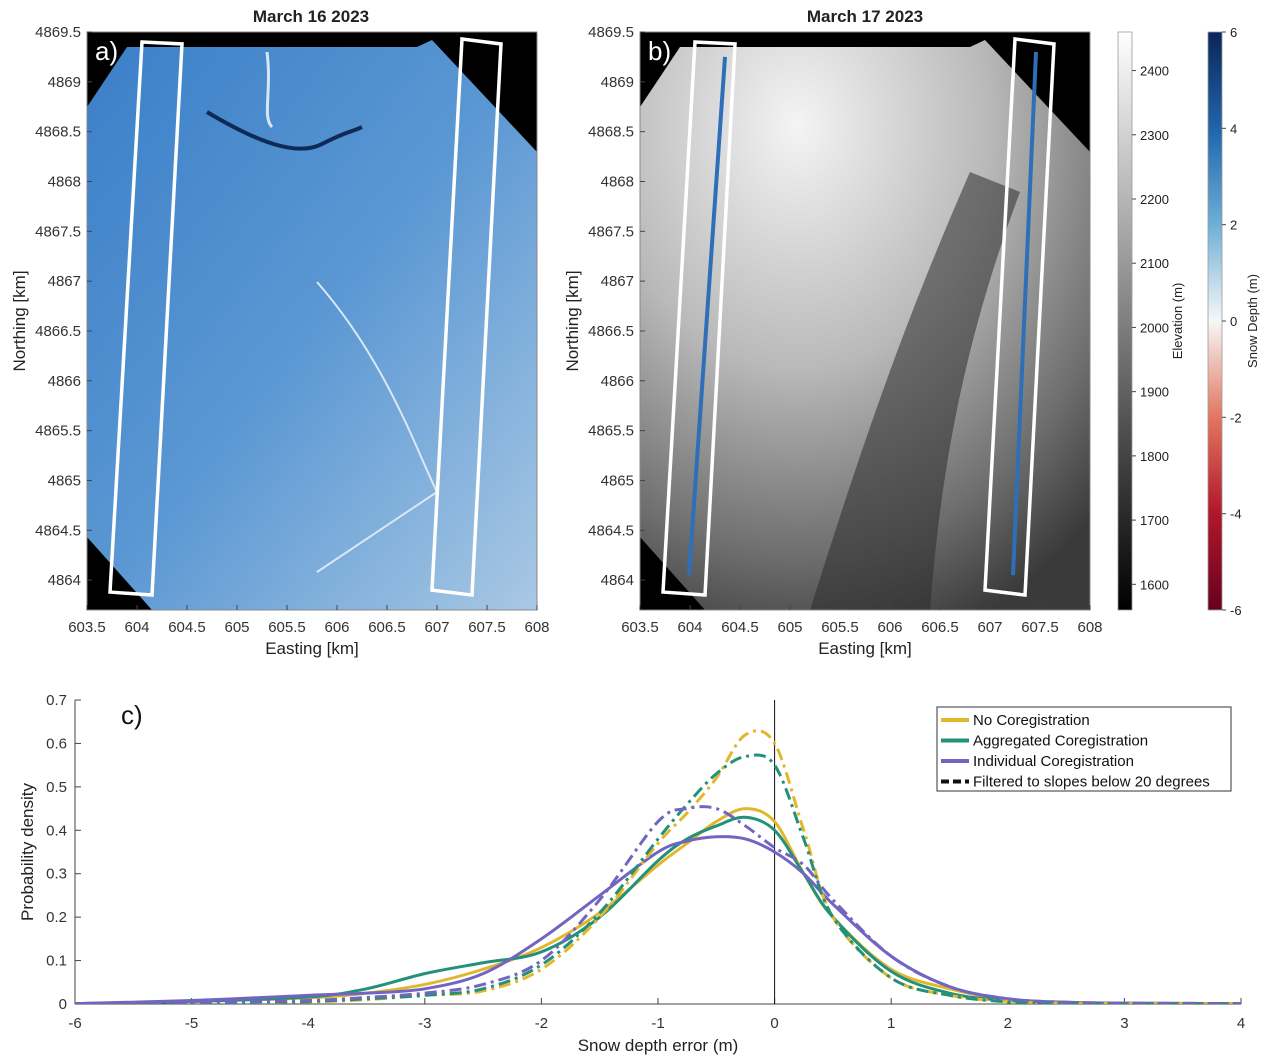 This screenshot has width=1266, height=1061. What do you see at coordinates (536, 627) in the screenshot?
I see `x-tick-label: 608` at bounding box center [536, 627].